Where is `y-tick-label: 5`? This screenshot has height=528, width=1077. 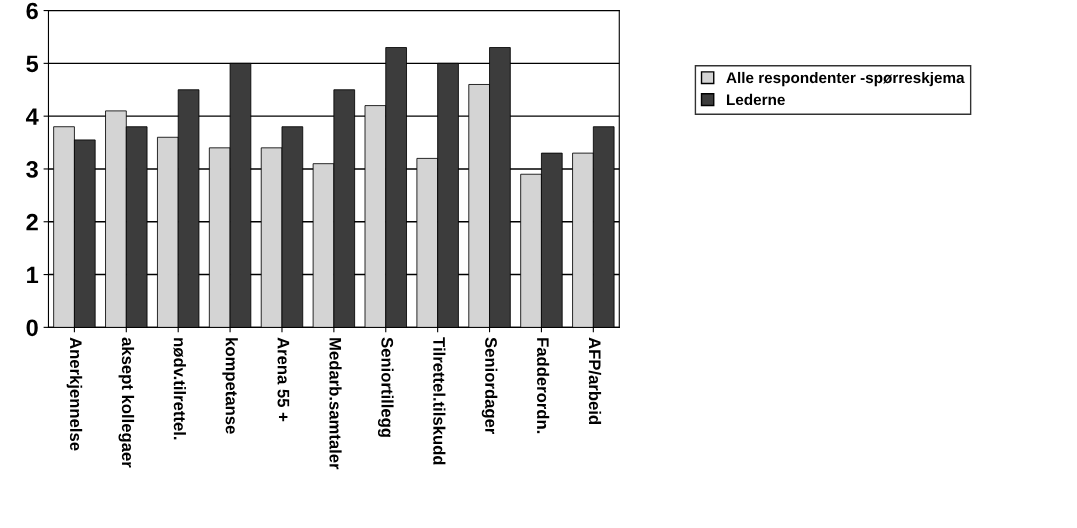
y-tick-label: 5 is located at coordinates (32, 64).